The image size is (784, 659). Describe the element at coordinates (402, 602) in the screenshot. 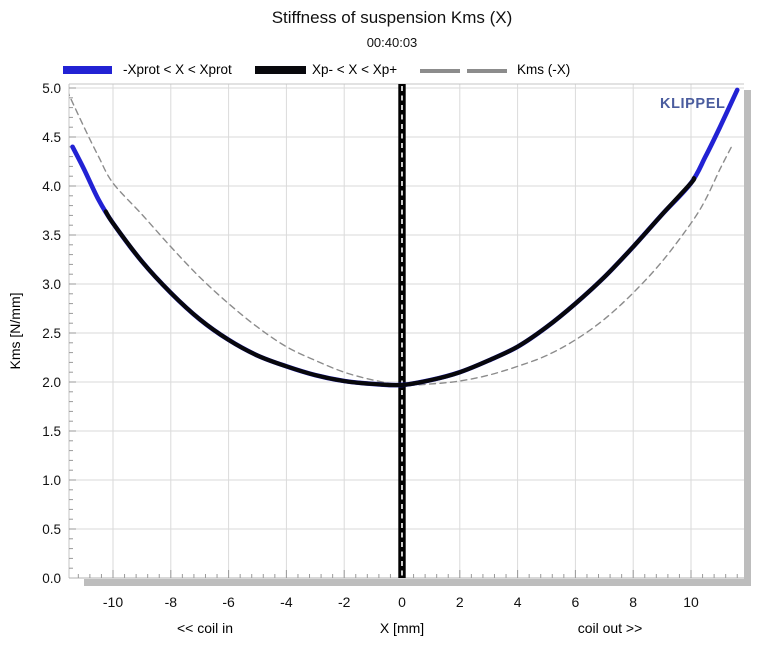

I see `svg-text: 0` at that location.